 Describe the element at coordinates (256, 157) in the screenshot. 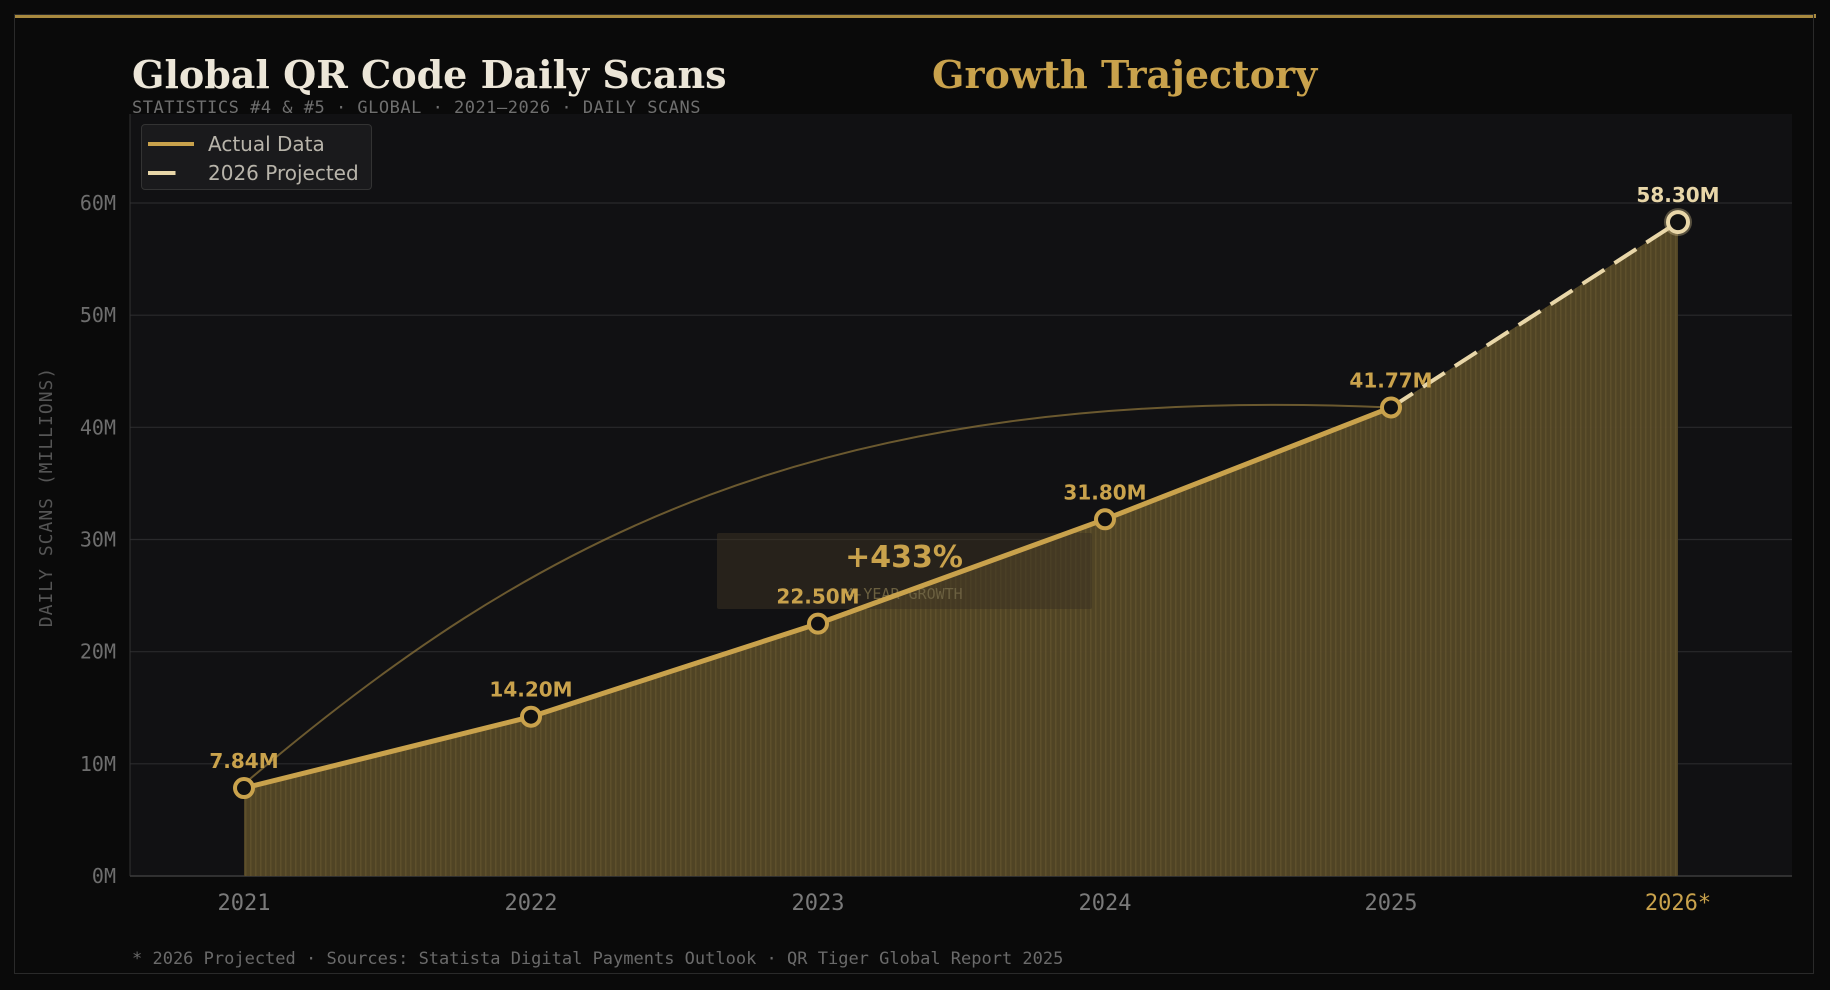

I see `legend: Actual Data 2026 Projected` at that location.